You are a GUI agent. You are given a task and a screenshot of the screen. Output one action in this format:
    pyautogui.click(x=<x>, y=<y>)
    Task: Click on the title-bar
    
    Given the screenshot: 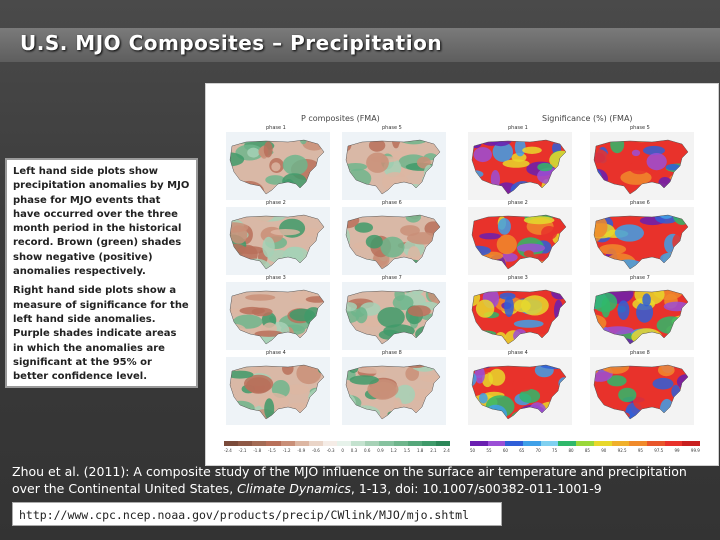 What is the action you would take?
    pyautogui.click(x=360, y=45)
    